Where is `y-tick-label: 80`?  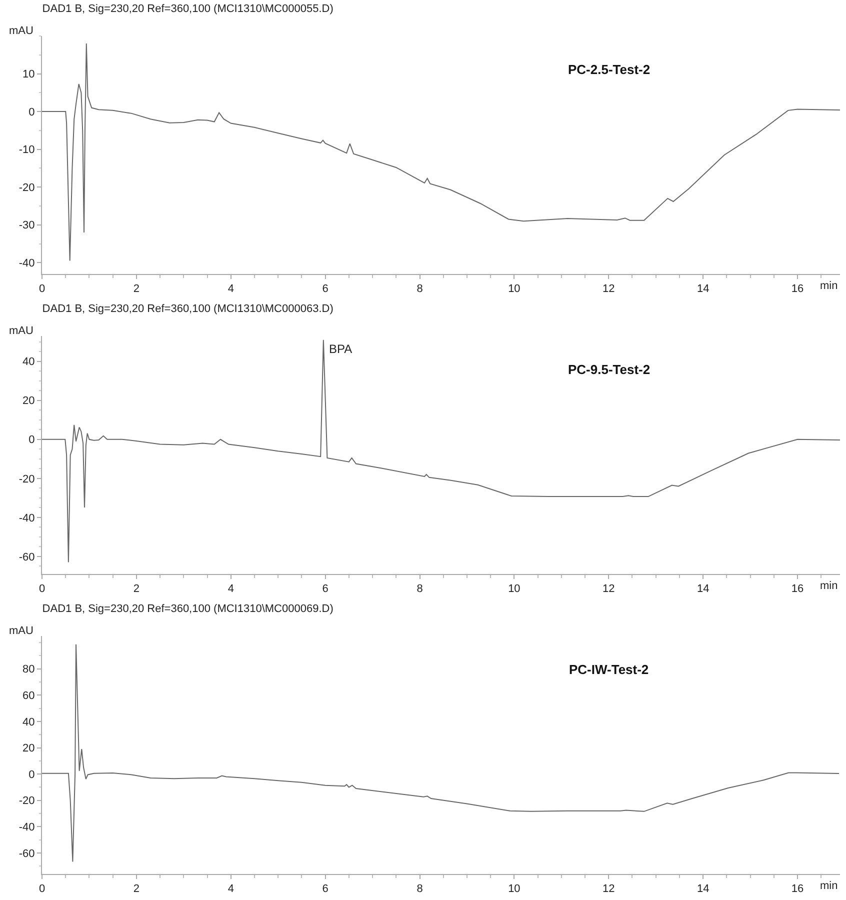
y-tick-label: 80 is located at coordinates (28, 670).